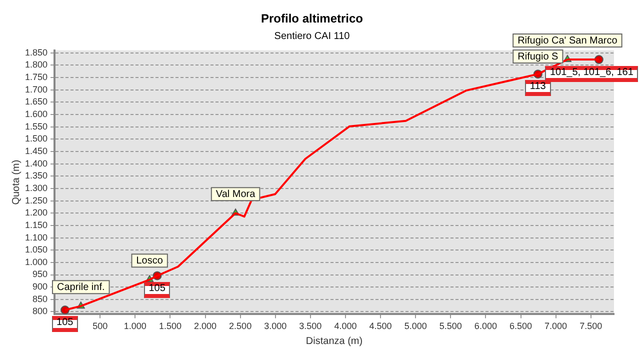  What do you see at coordinates (40, 299) in the screenshot?
I see `y-tick-label: 850` at bounding box center [40, 299].